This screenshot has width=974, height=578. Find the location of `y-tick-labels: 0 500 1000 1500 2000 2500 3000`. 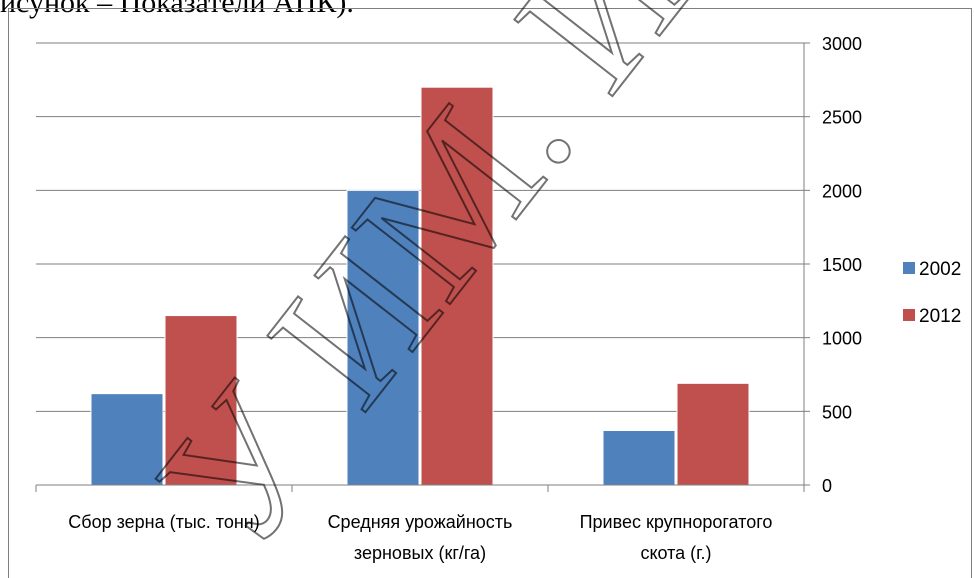

y-tick-labels: 0 500 1000 1500 2000 2500 3000 is located at coordinates (842, 265).